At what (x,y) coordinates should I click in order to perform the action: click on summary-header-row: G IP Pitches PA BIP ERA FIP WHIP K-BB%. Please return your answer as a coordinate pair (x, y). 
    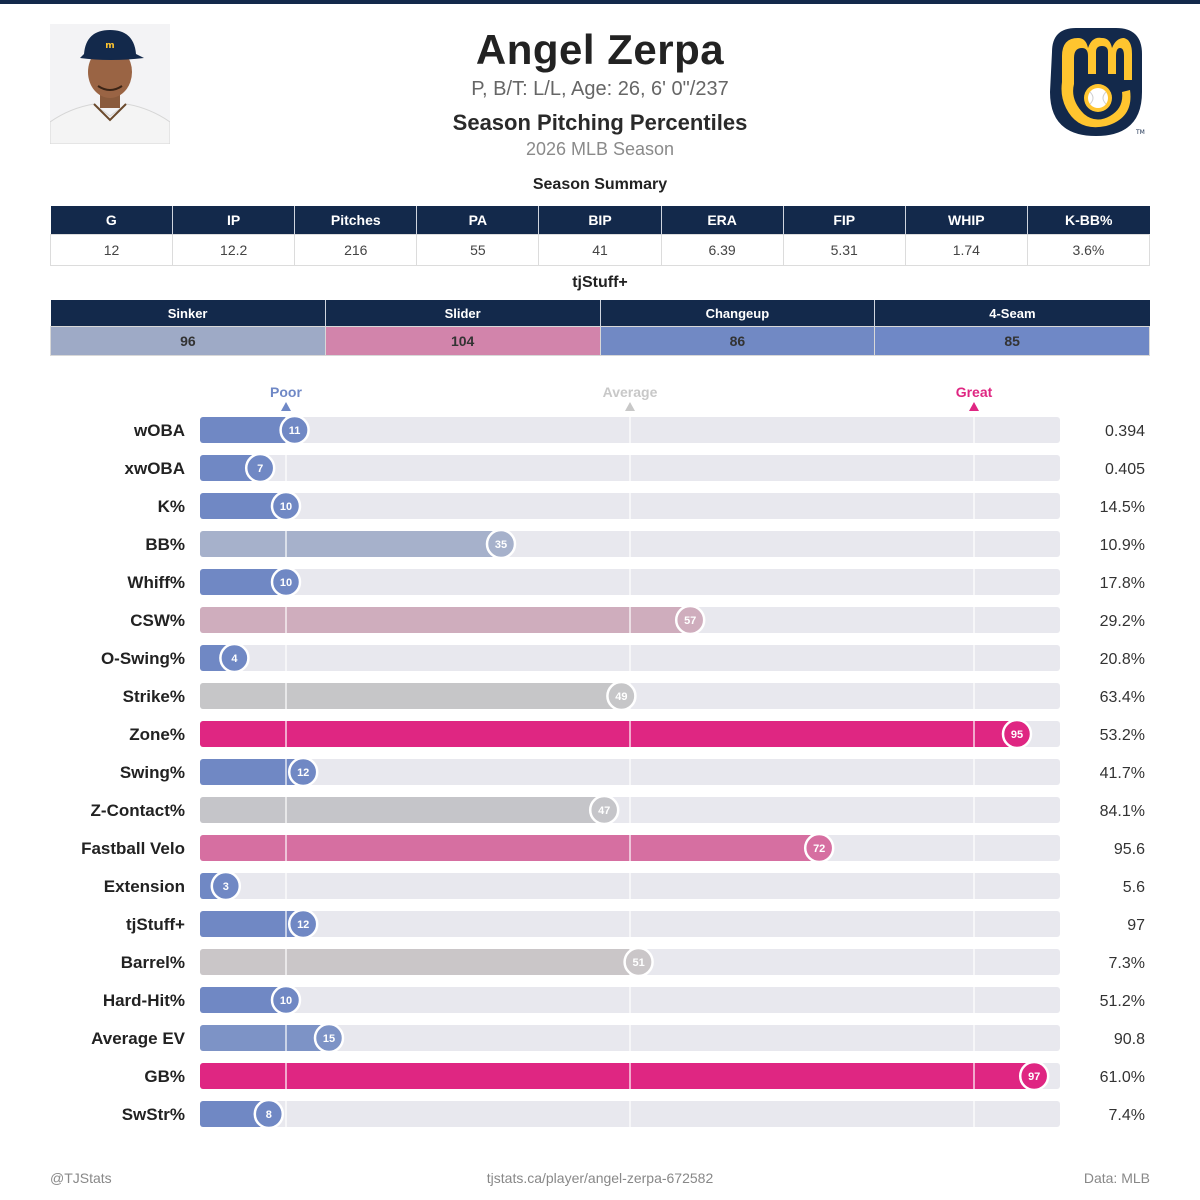
    Looking at the image, I should click on (600, 220).